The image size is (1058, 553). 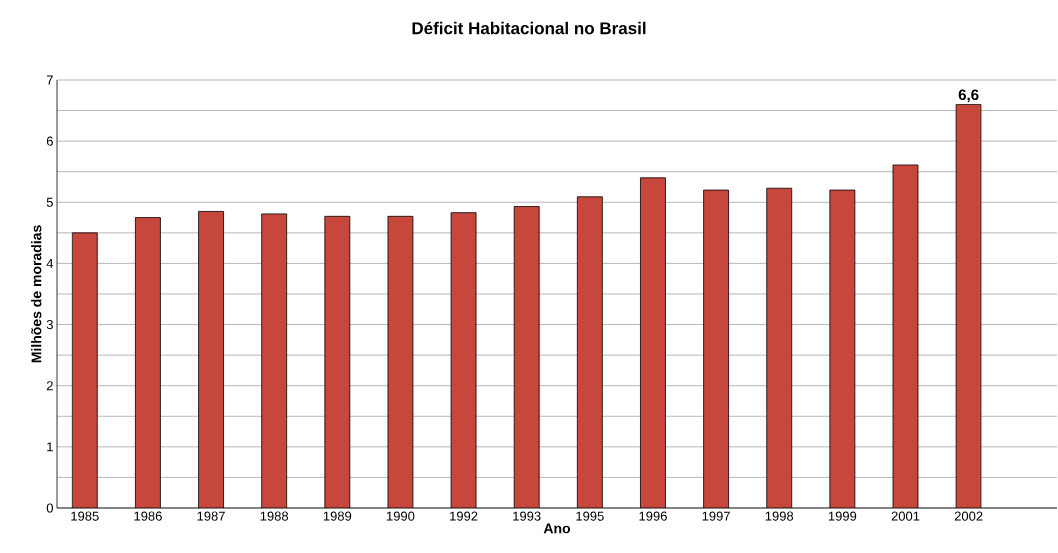 I want to click on x-tick-label: 1986, so click(x=148, y=516).